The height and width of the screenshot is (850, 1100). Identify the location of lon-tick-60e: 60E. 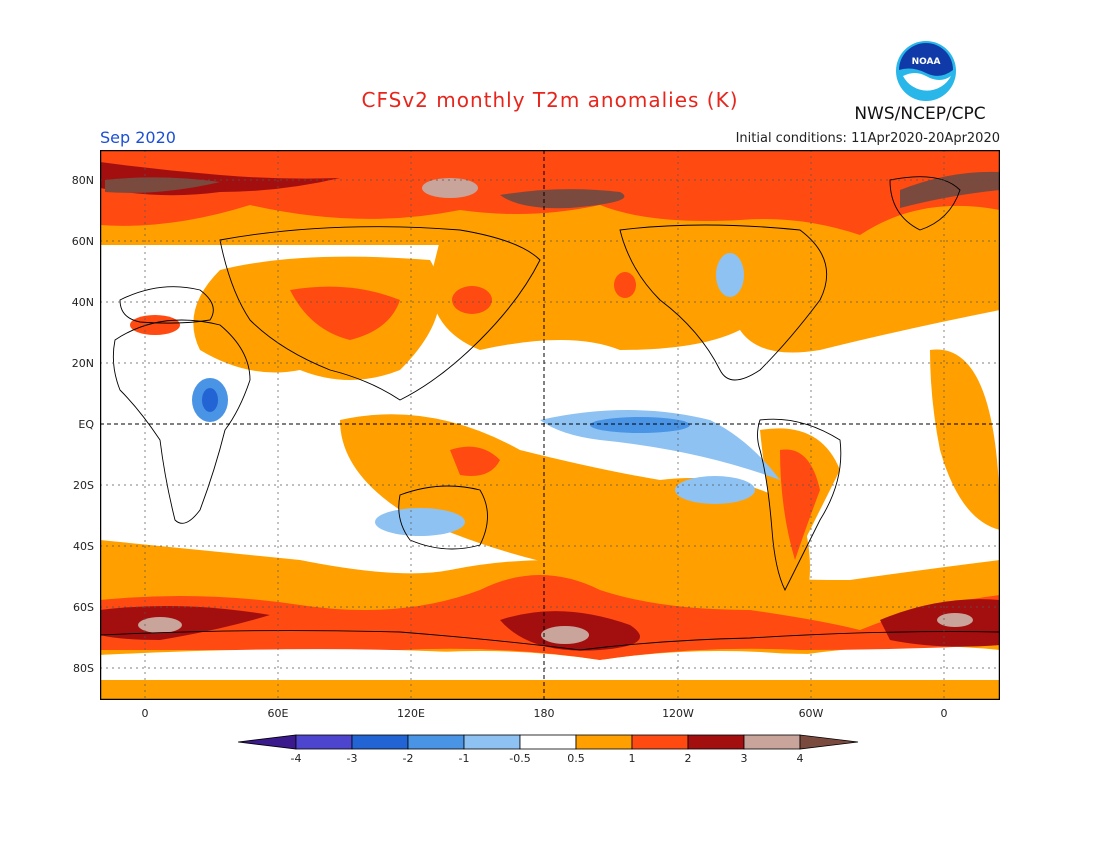
(278, 713).